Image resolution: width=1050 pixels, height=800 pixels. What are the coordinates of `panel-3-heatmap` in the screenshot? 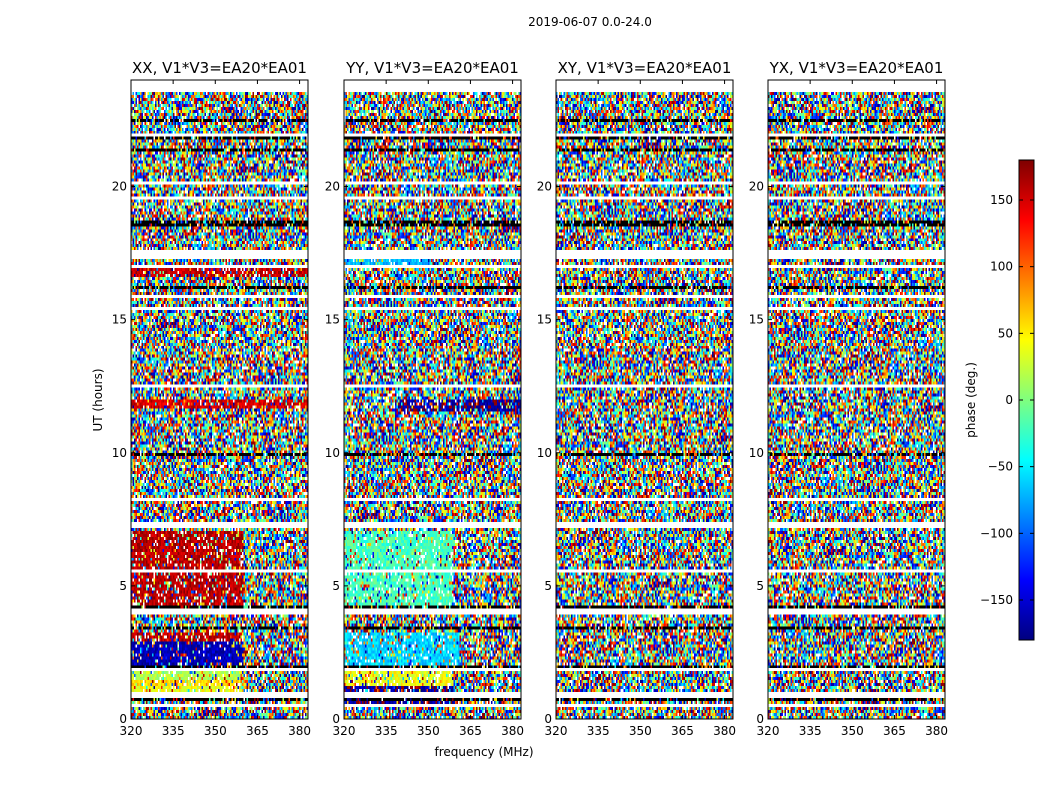 It's located at (856, 399).